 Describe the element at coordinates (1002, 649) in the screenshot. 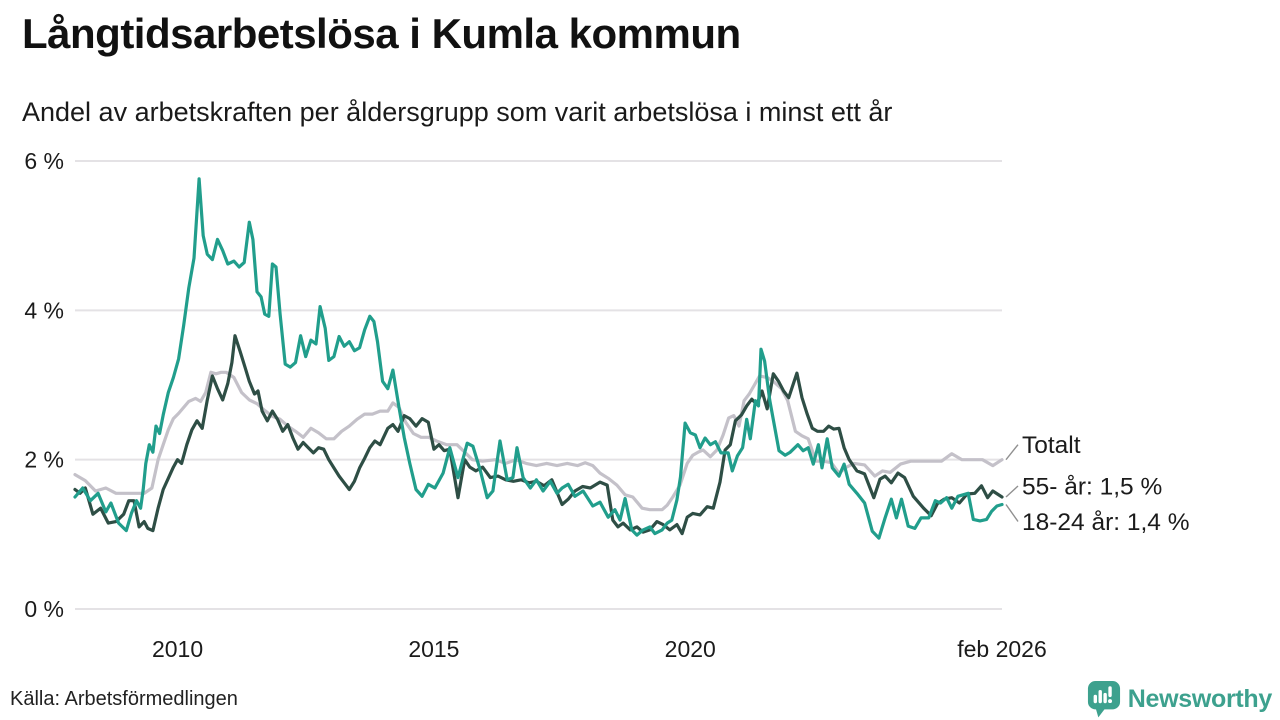

I see `x-axis-tick-label: feb 2026` at that location.